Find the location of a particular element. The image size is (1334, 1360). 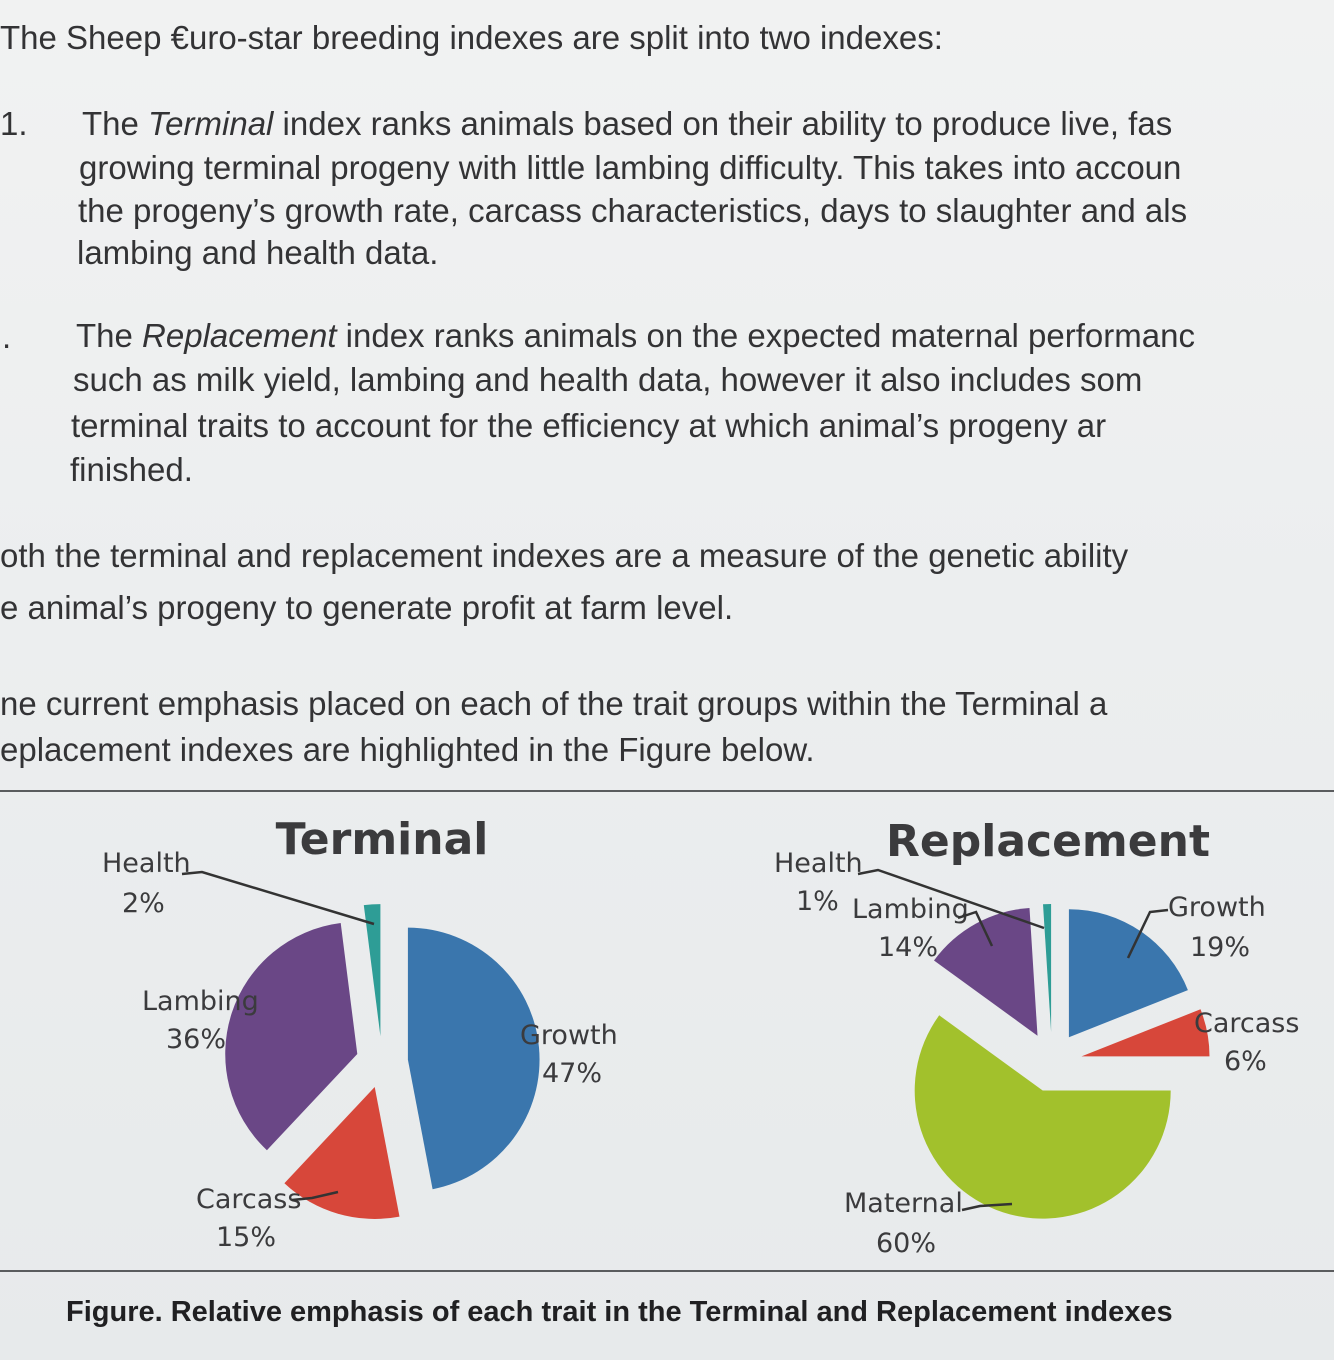

list-item-2-line-4: finished. is located at coordinates (131, 469).